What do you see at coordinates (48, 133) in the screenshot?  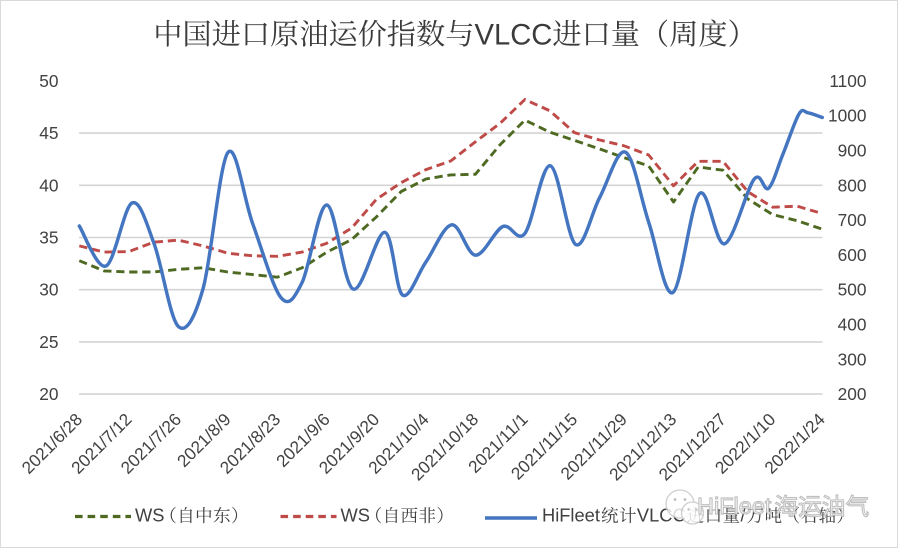 I see `svg-text: 45` at bounding box center [48, 133].